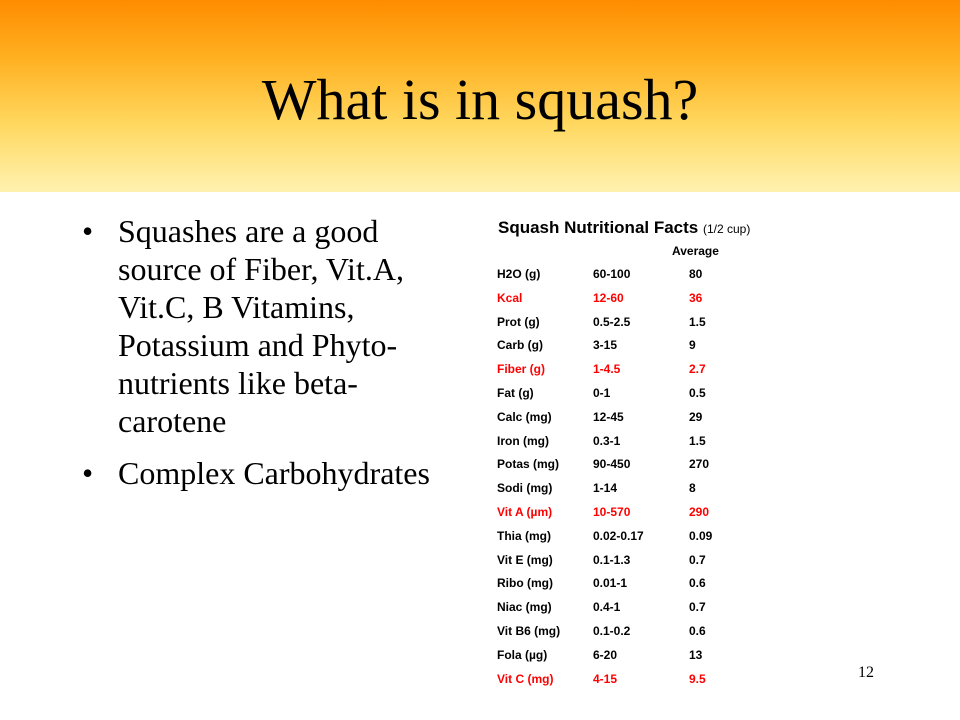 This screenshot has height=720, width=960. I want to click on slide-title: What is in squash?, so click(480, 99).